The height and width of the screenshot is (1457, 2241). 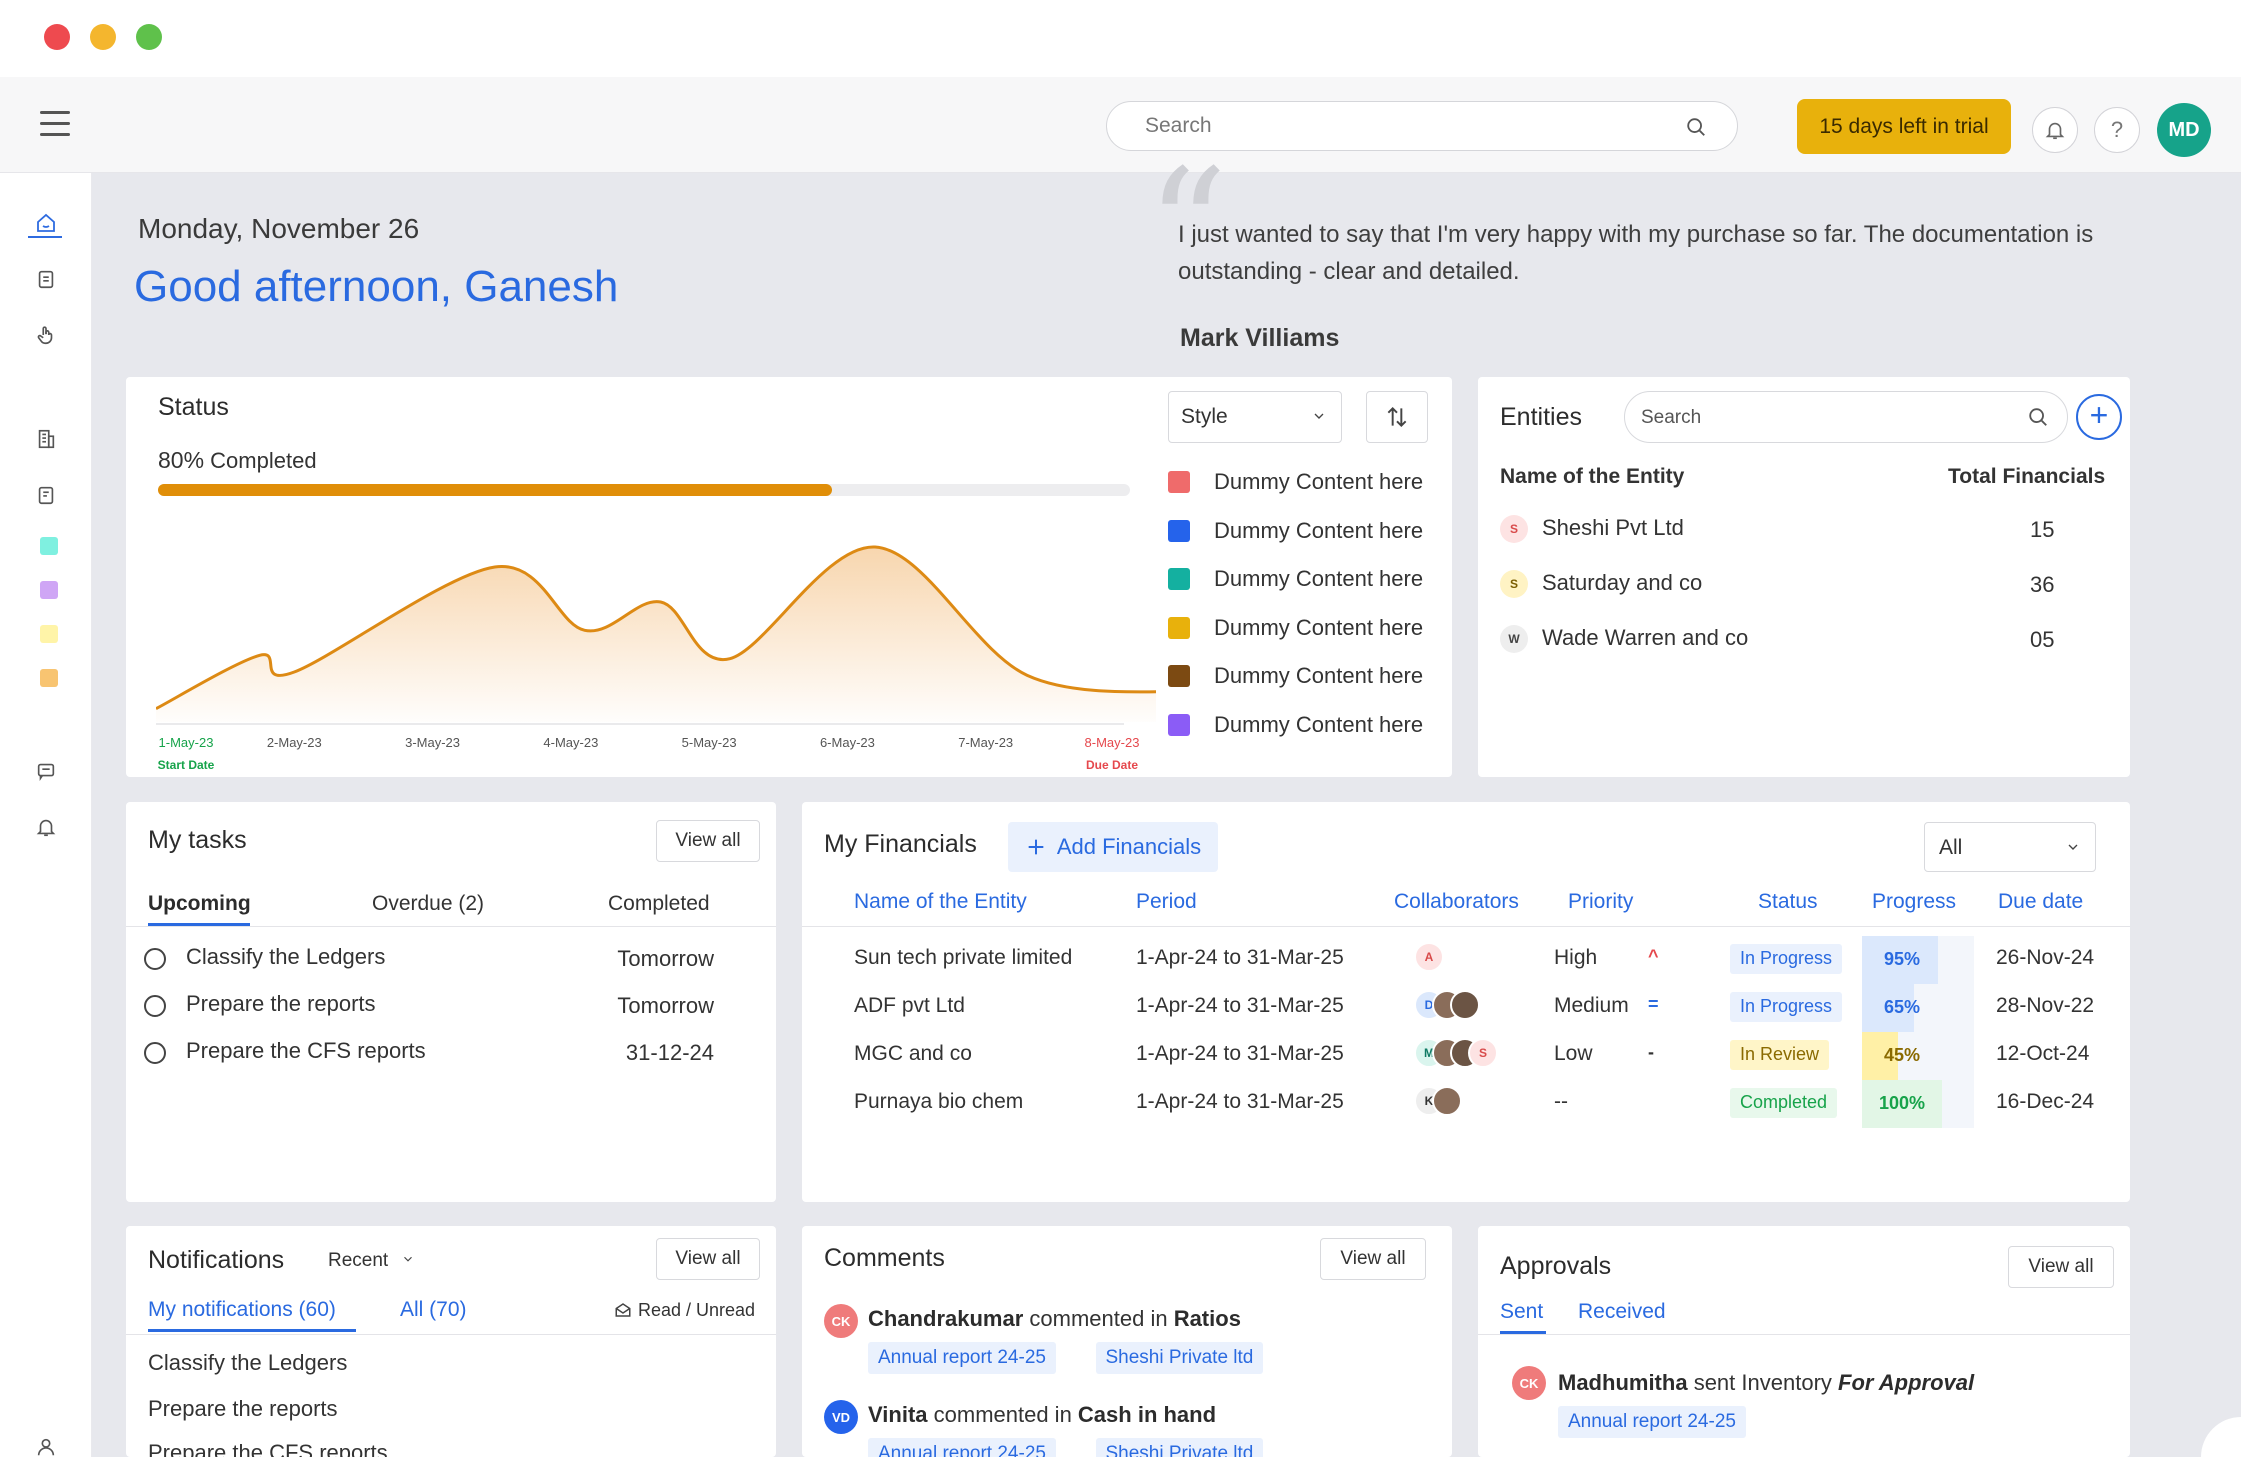 I want to click on x-tick-label: 6-May-23, so click(x=847, y=742).